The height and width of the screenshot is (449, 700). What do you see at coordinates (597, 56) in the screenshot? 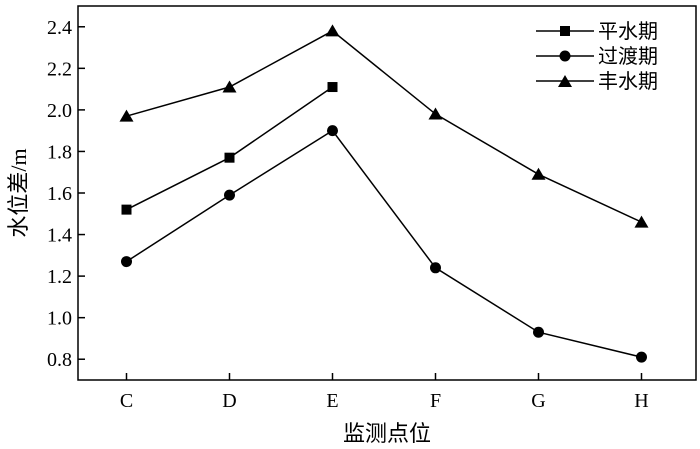
I see `legend: 平水期 过渡期 丰水期` at bounding box center [597, 56].